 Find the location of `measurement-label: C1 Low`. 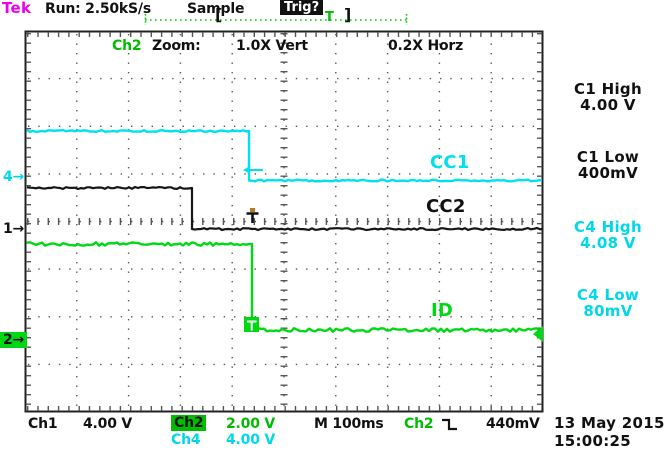

measurement-label: C1 Low is located at coordinates (608, 157).